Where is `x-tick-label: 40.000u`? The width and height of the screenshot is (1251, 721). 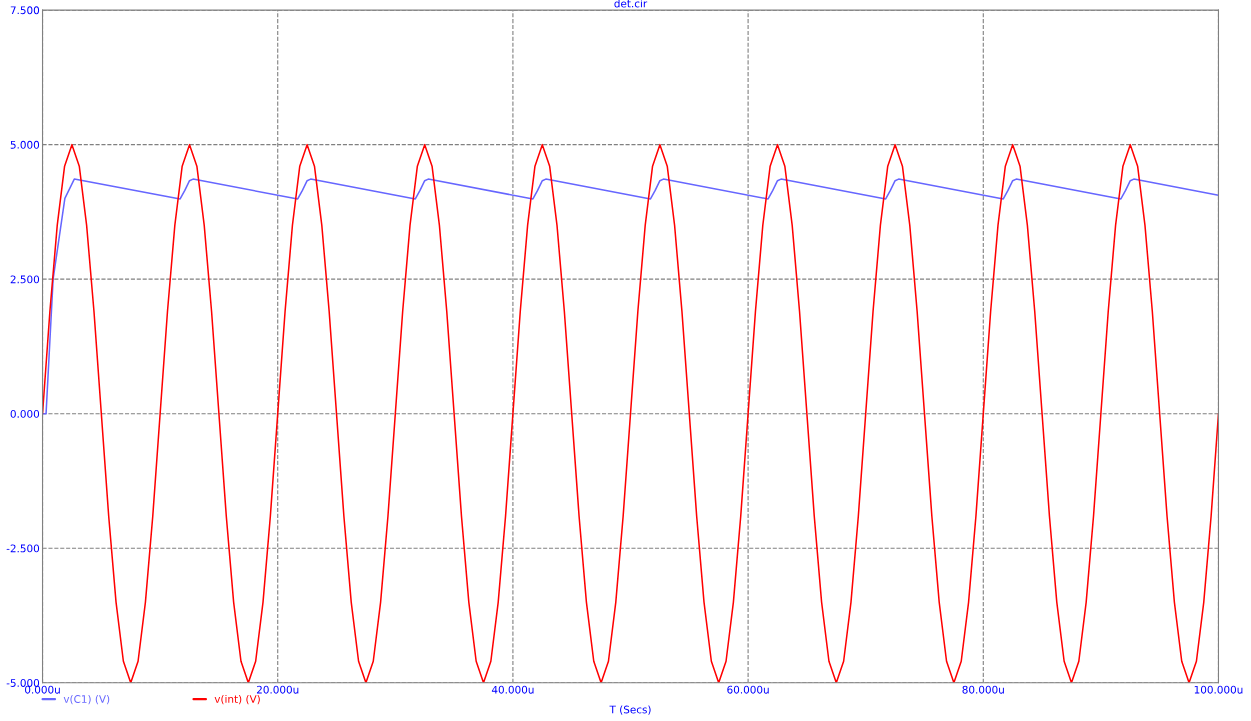 x-tick-label: 40.000u is located at coordinates (512, 689).